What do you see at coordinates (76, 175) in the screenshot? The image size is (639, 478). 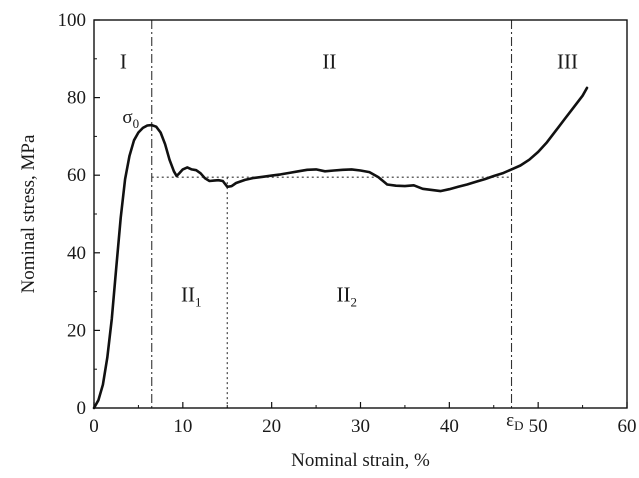 I see `y-tick-label: 60` at bounding box center [76, 175].